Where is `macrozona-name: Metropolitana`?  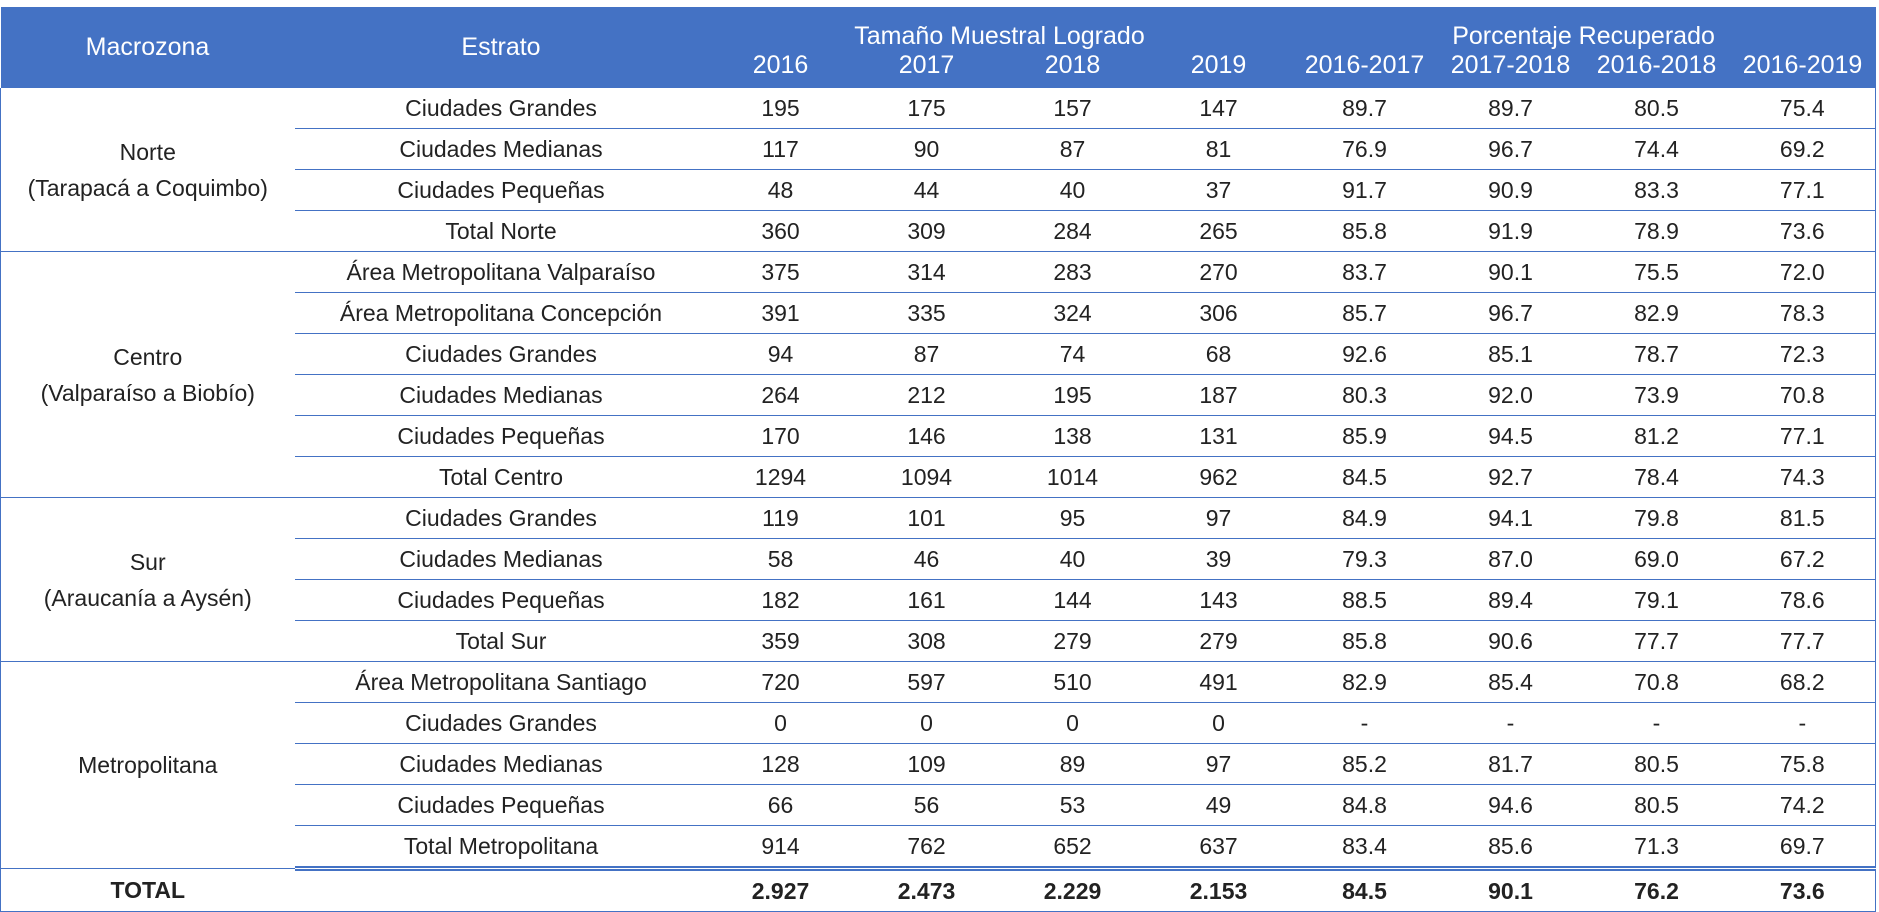 macrozona-name: Metropolitana is located at coordinates (148, 765).